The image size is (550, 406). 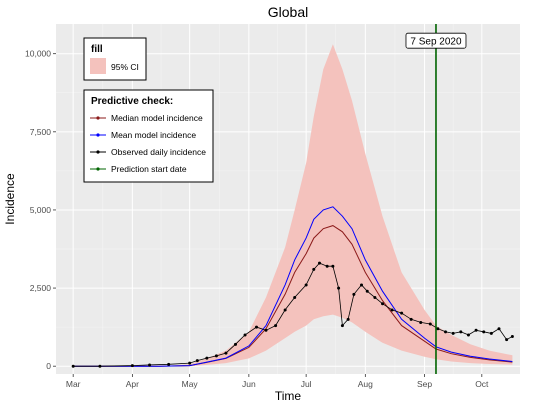 What do you see at coordinates (115, 59) in the screenshot?
I see `legend-fill: fill 95% CI` at bounding box center [115, 59].